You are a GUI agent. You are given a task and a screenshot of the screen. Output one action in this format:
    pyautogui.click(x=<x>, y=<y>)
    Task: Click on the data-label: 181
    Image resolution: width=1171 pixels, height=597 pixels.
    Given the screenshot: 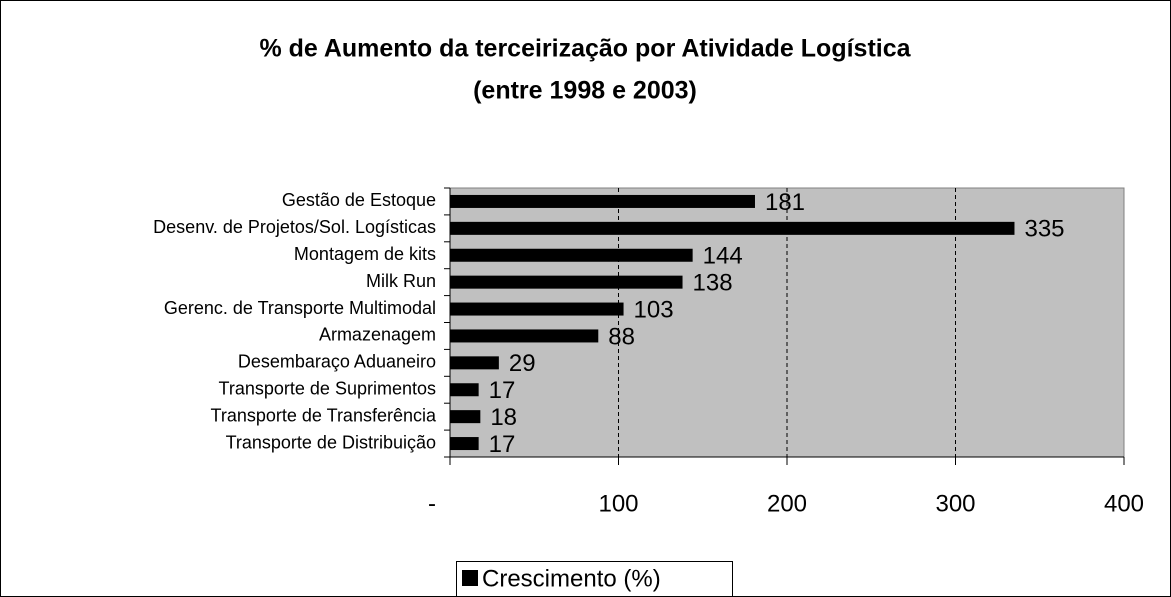 What is the action you would take?
    pyautogui.click(x=785, y=202)
    